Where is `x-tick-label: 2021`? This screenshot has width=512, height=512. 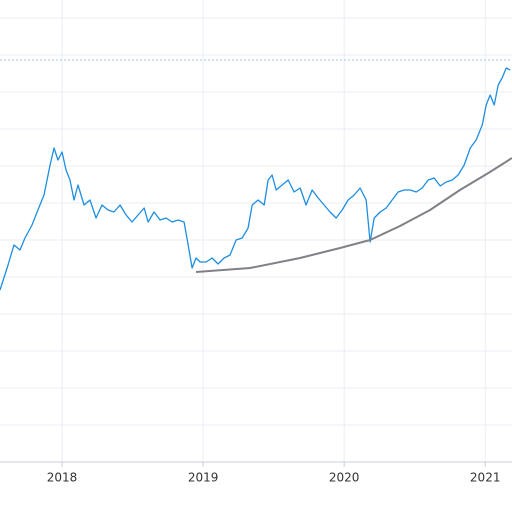
x-tick-label: 2021 is located at coordinates (485, 478).